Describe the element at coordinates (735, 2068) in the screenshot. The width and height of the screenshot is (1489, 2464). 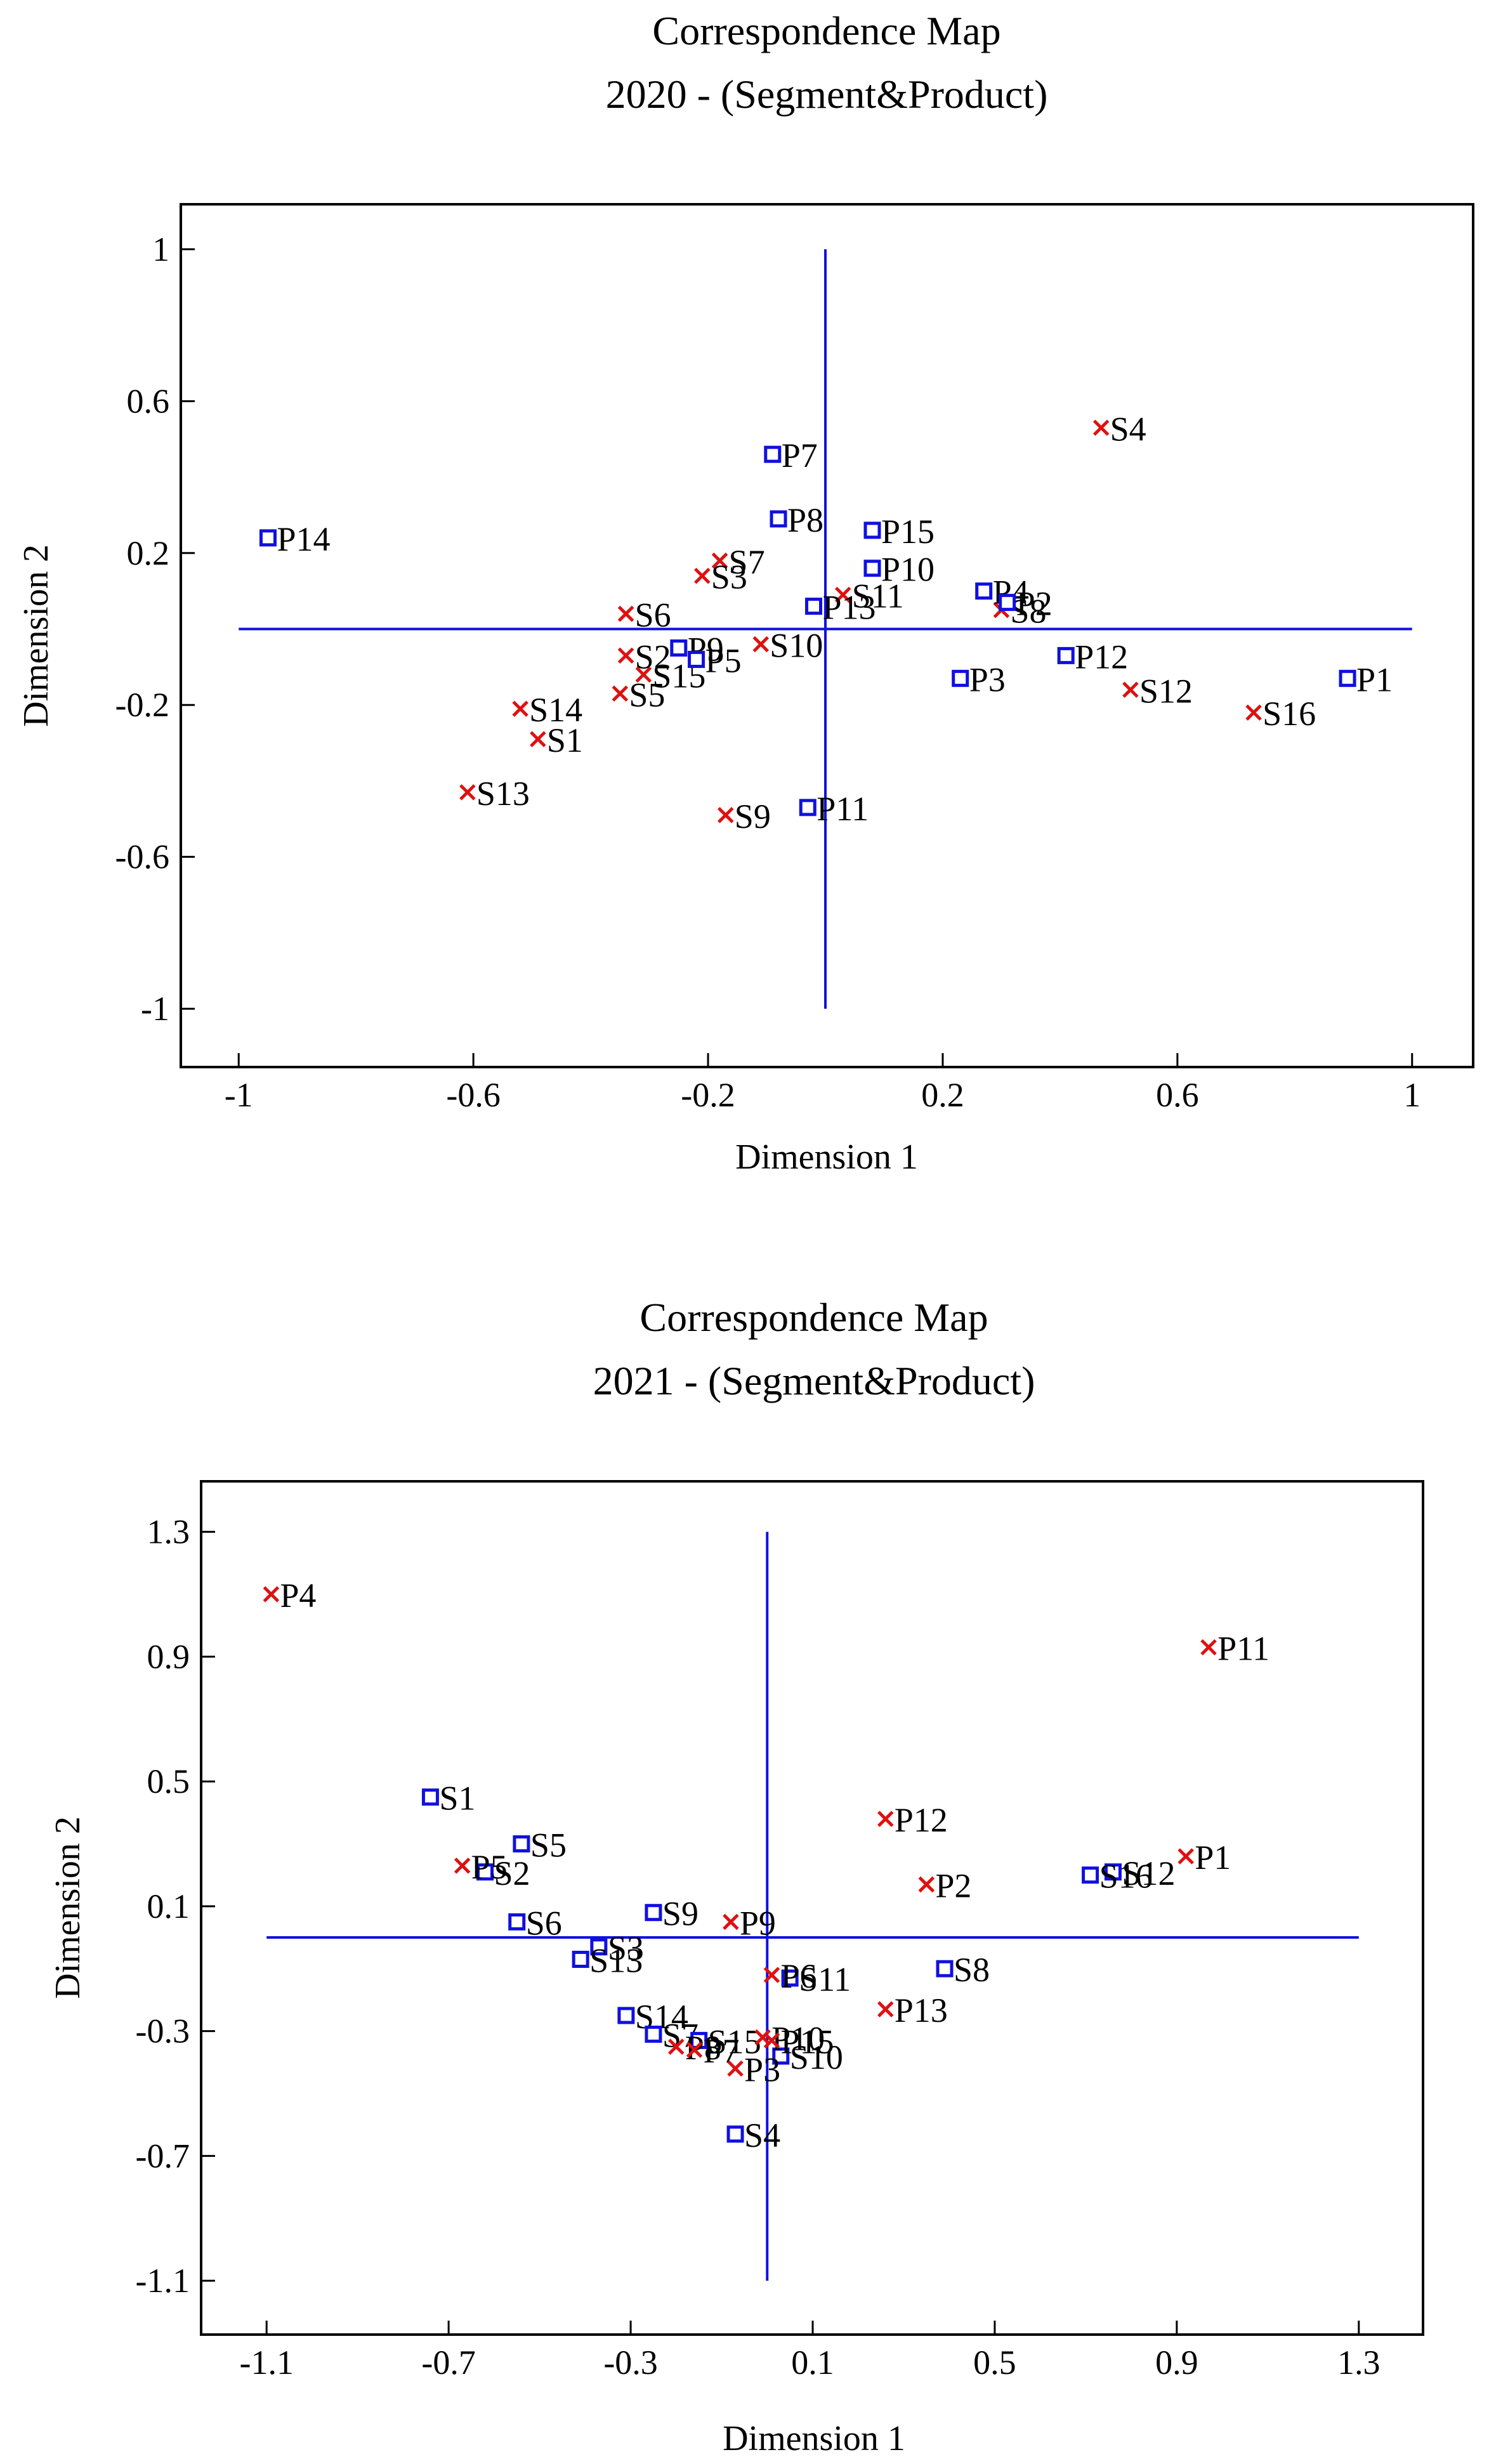
I see `point-marker-x-p3` at that location.